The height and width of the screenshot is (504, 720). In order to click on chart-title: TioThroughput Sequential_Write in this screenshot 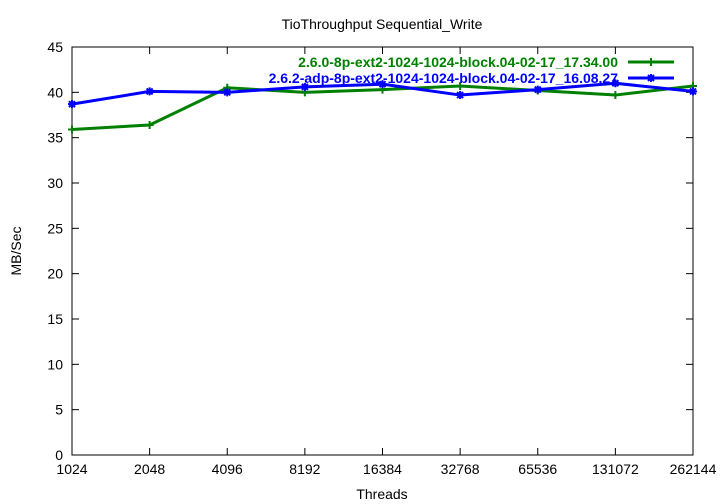, I will do `click(382, 24)`.